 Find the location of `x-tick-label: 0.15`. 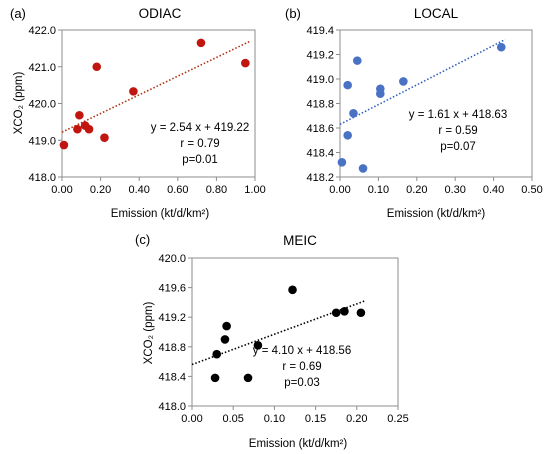

x-tick-label: 0.15 is located at coordinates (315, 419).